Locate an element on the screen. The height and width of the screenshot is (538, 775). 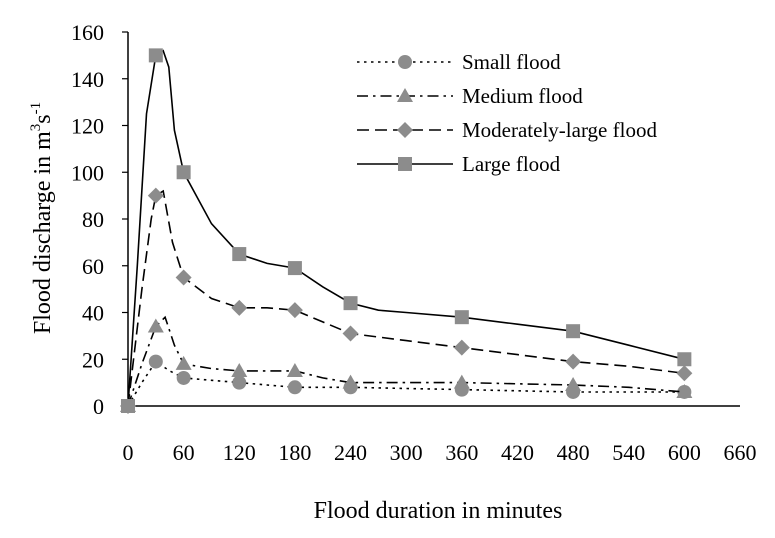
y-tick-label: 60 is located at coordinates (93, 266).